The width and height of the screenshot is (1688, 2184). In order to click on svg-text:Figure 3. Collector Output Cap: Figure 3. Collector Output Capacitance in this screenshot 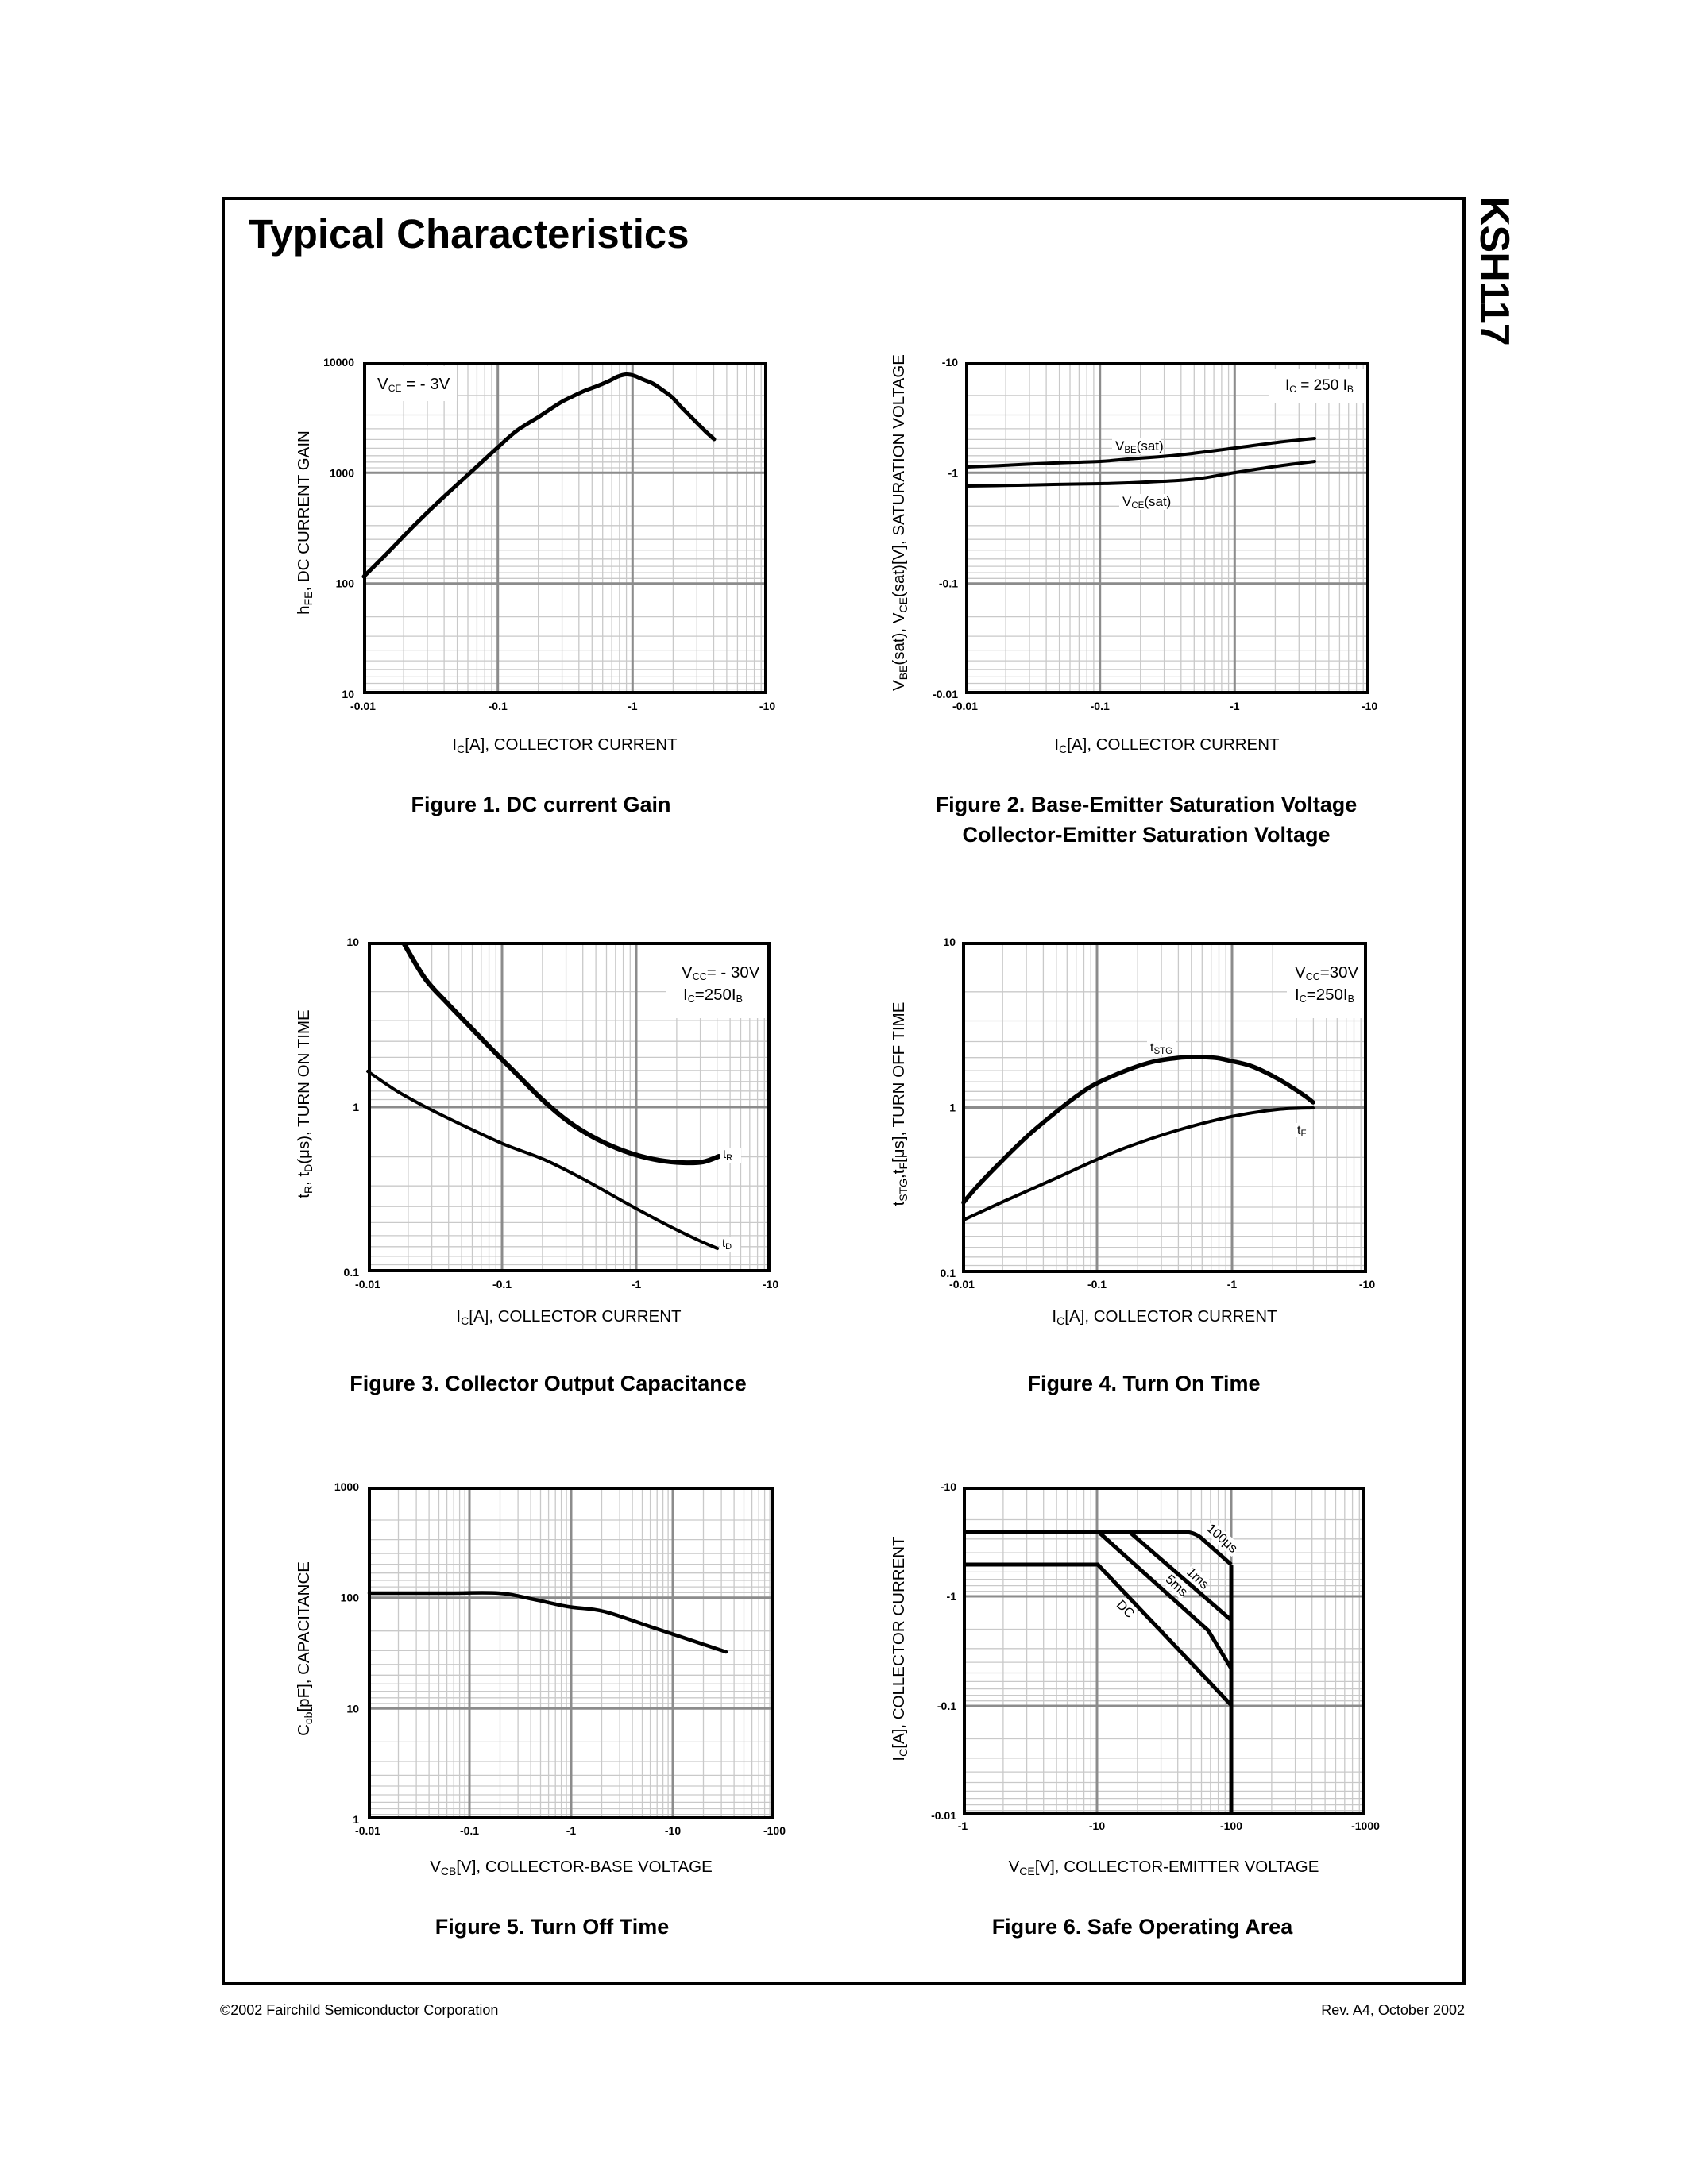, I will do `click(549, 1383)`.